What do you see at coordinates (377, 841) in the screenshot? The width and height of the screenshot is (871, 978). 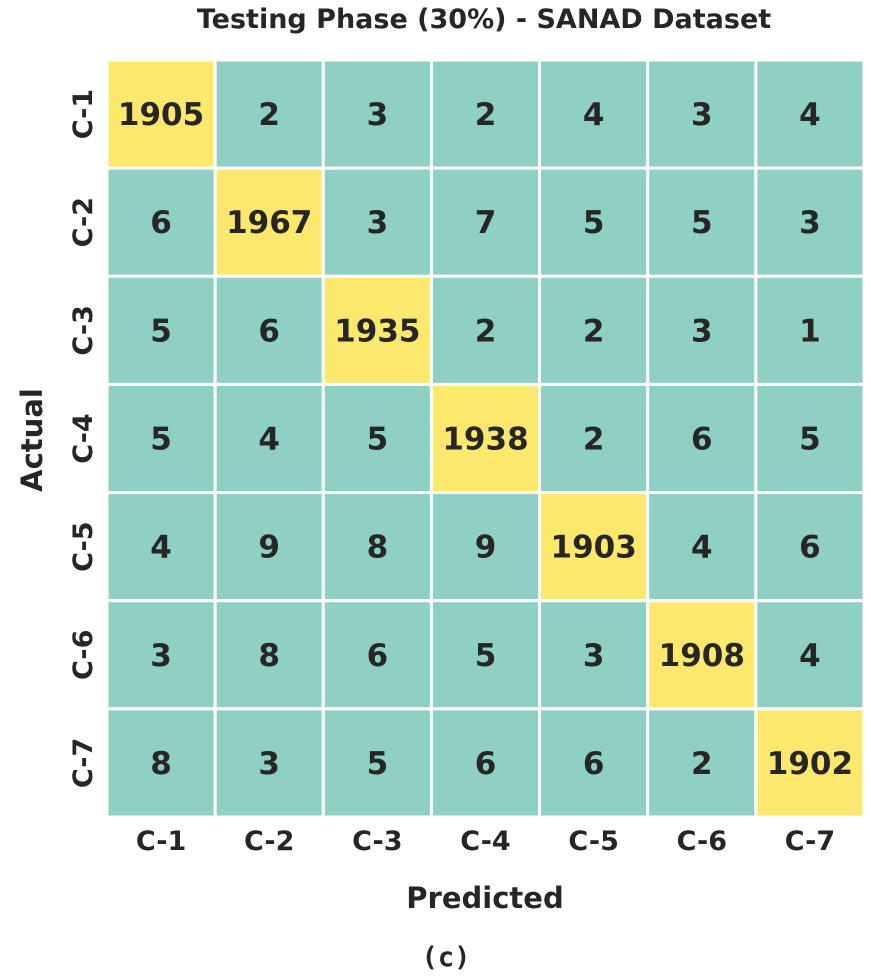 I see `x-tick-label: C-3` at bounding box center [377, 841].